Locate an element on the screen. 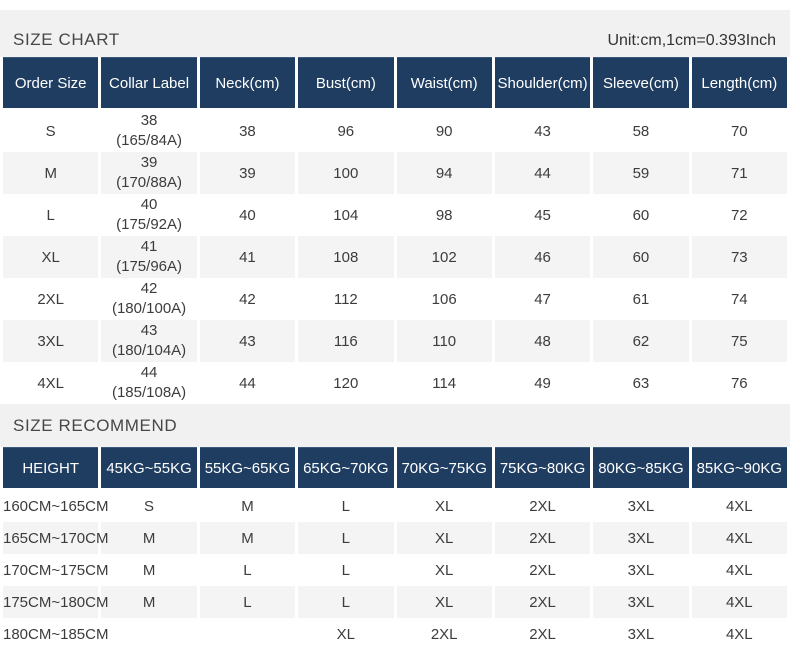 This screenshot has height=658, width=790. measurement-cell: 98 is located at coordinates (444, 215).